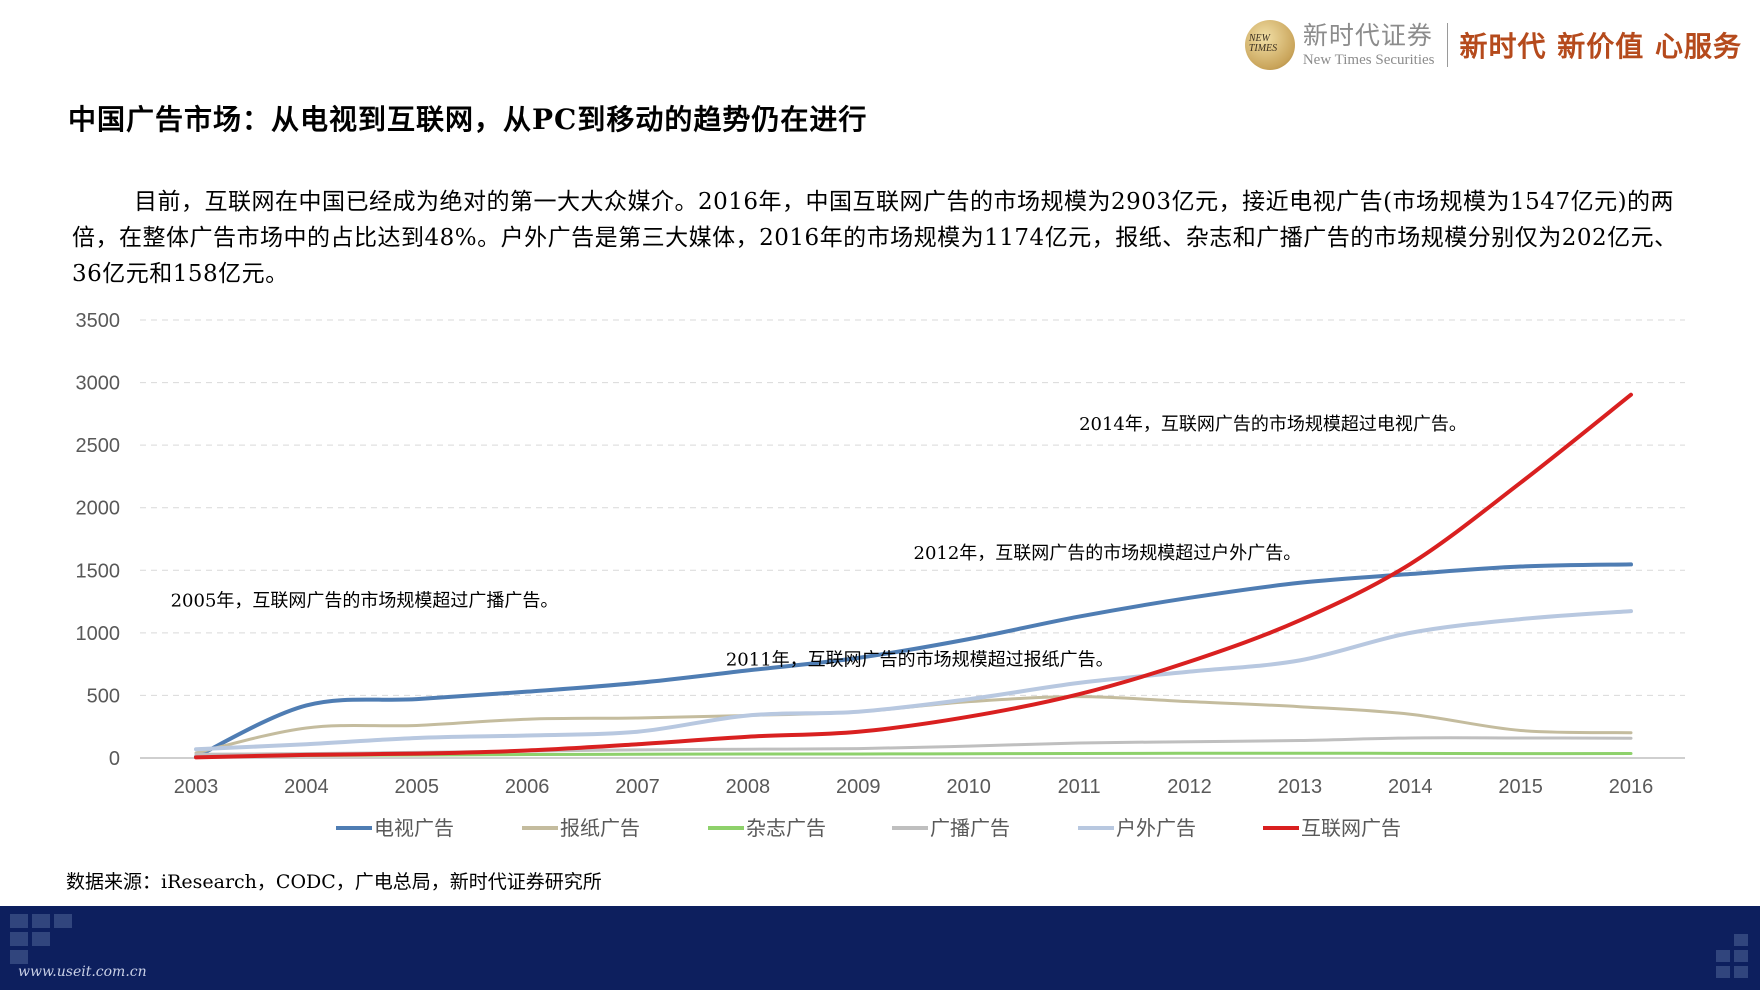 This screenshot has height=990, width=1760. Describe the element at coordinates (600, 828) in the screenshot. I see `legend-label: 报纸广告` at that location.